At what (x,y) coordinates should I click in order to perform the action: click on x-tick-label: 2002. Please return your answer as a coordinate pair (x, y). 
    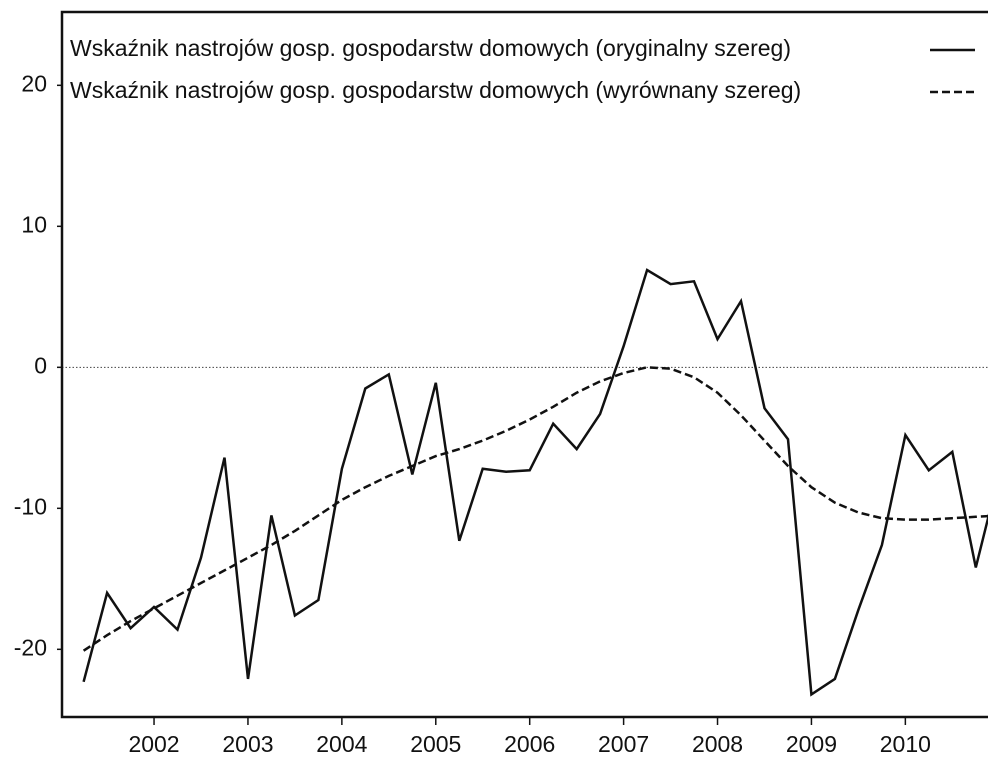
    Looking at the image, I should click on (153, 744).